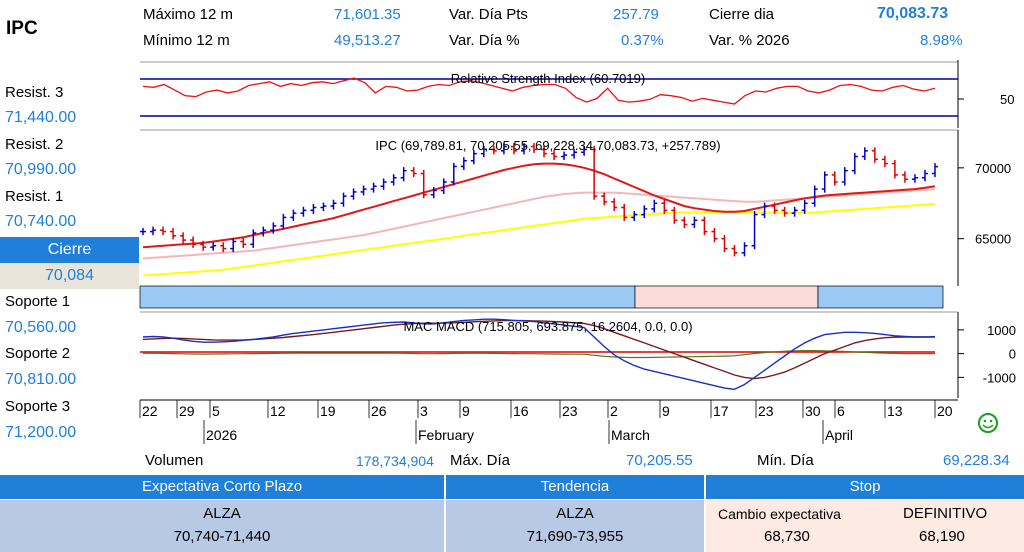 This screenshot has width=1024, height=552. Describe the element at coordinates (642, 40) in the screenshot. I see `varpct-value: 0.37%` at that location.